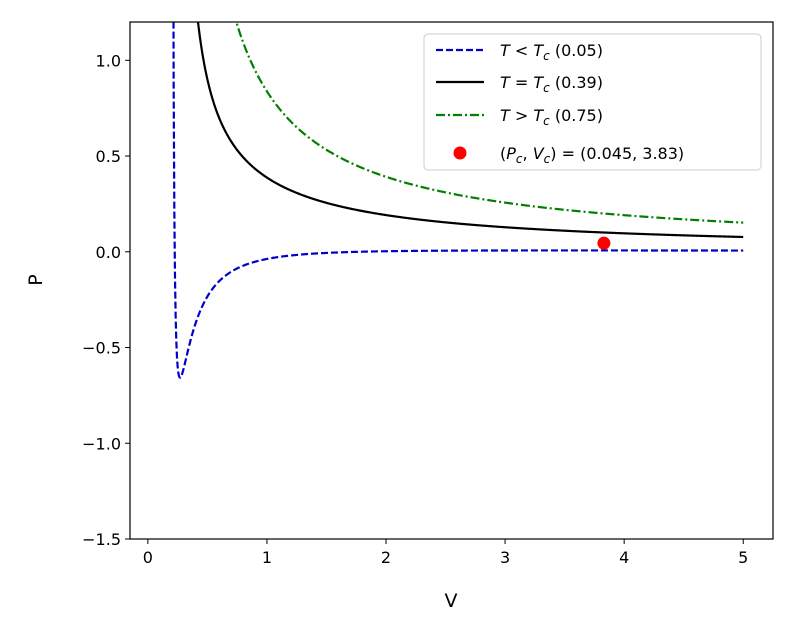 The height and width of the screenshot is (638, 797). What do you see at coordinates (148, 557) in the screenshot?
I see `x-tick-label: 0` at bounding box center [148, 557].